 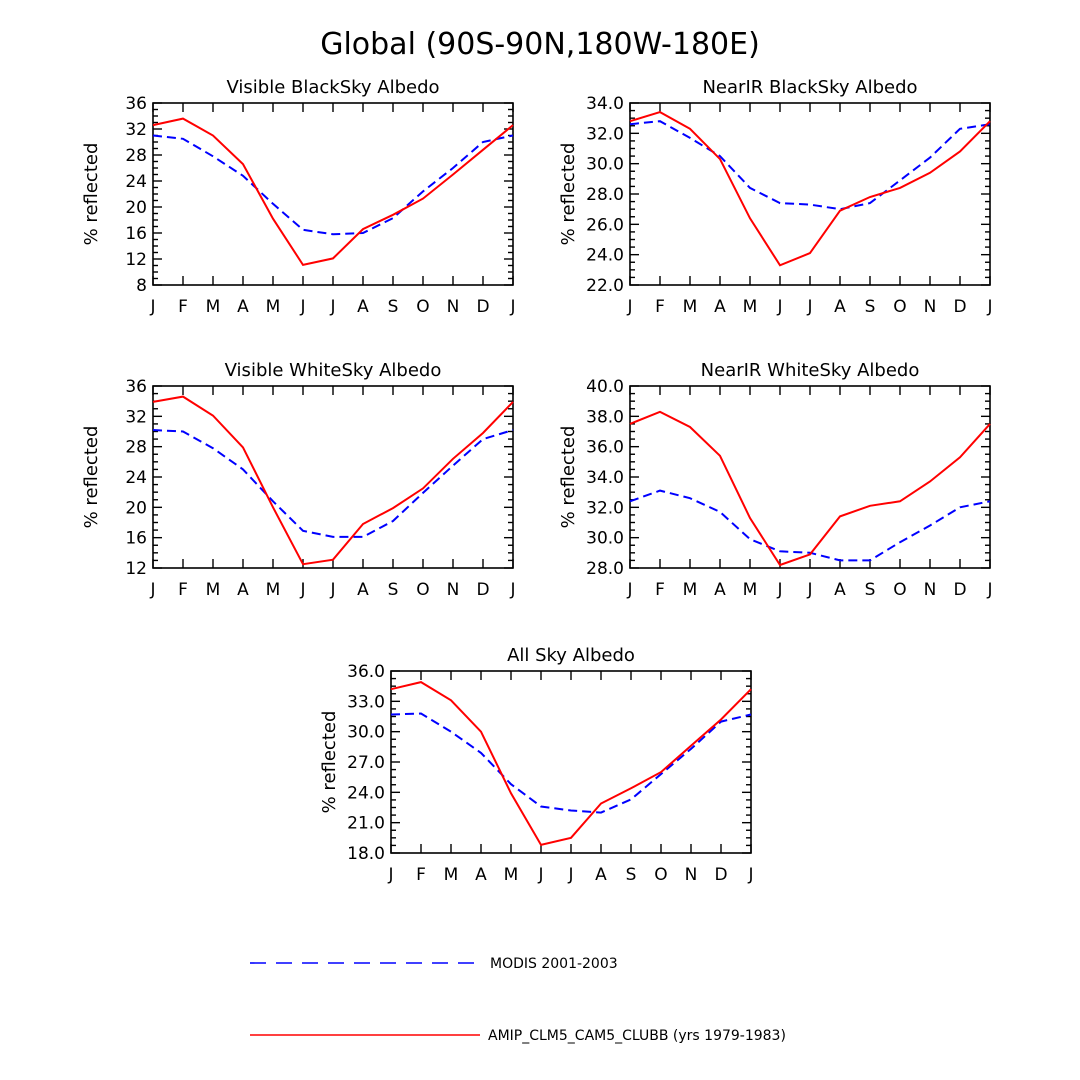 What do you see at coordinates (605, 417) in the screenshot?
I see `y-tick-label: 38.0` at bounding box center [605, 417].